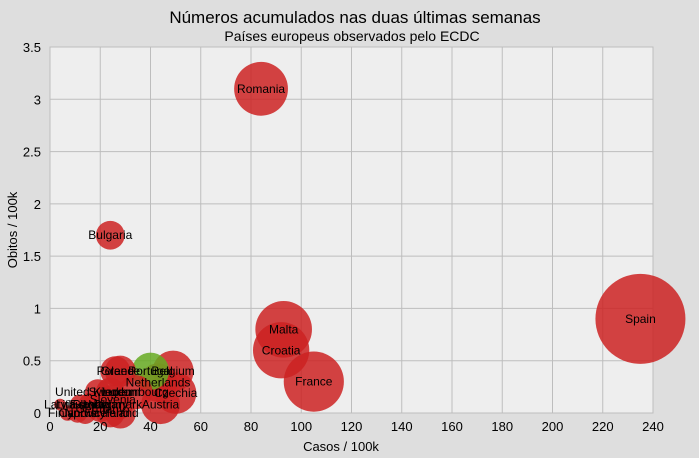 Image resolution: width=699 pixels, height=458 pixels. I want to click on bubble-label: Denmark, so click(118, 405).